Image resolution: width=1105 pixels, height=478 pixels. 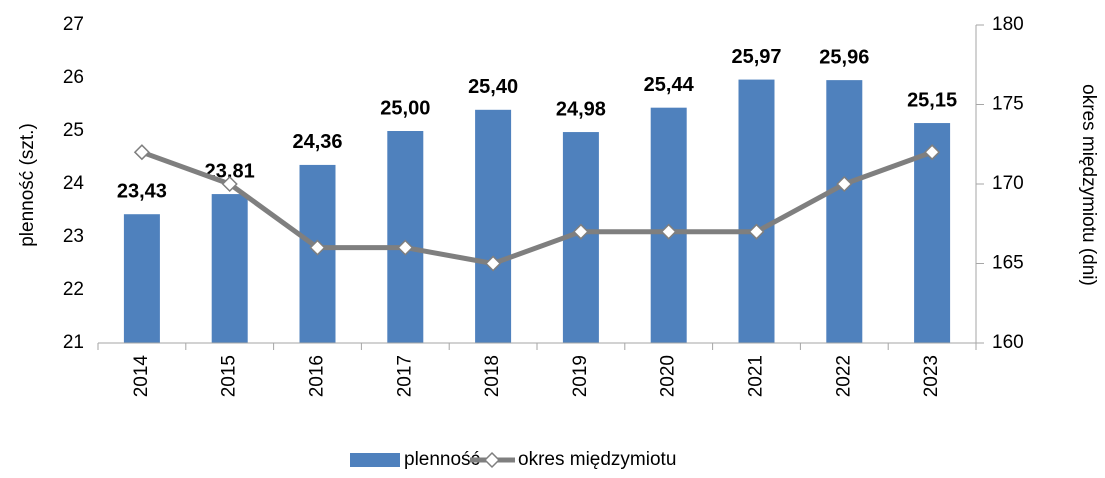 I want to click on y2-tick-label: 170, so click(x=1008, y=183).